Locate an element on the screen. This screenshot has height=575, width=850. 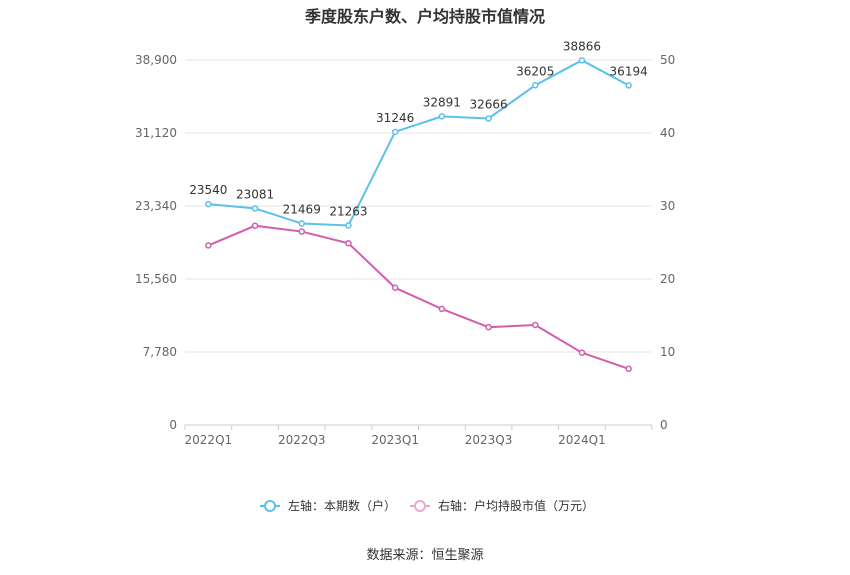
y-left-tick-label: 38,900 is located at coordinates (156, 60).